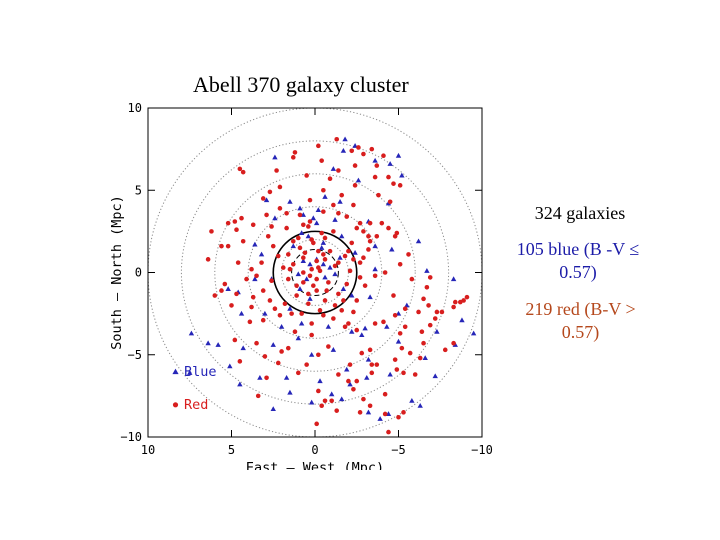 The width and height of the screenshot is (720, 540). I want to click on y-tick-label: 0, so click(138, 273).